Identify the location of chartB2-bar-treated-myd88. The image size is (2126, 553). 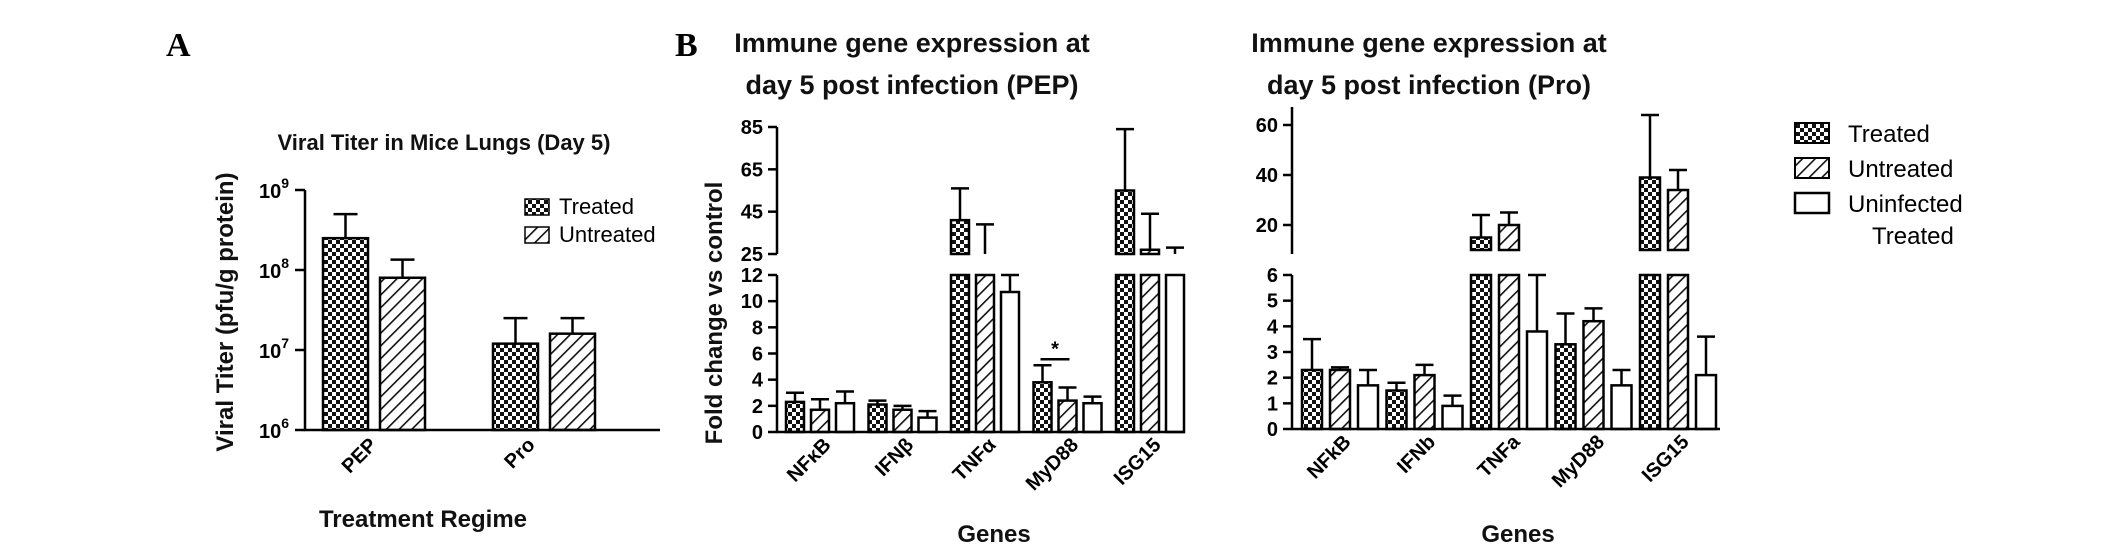
(1565, 387).